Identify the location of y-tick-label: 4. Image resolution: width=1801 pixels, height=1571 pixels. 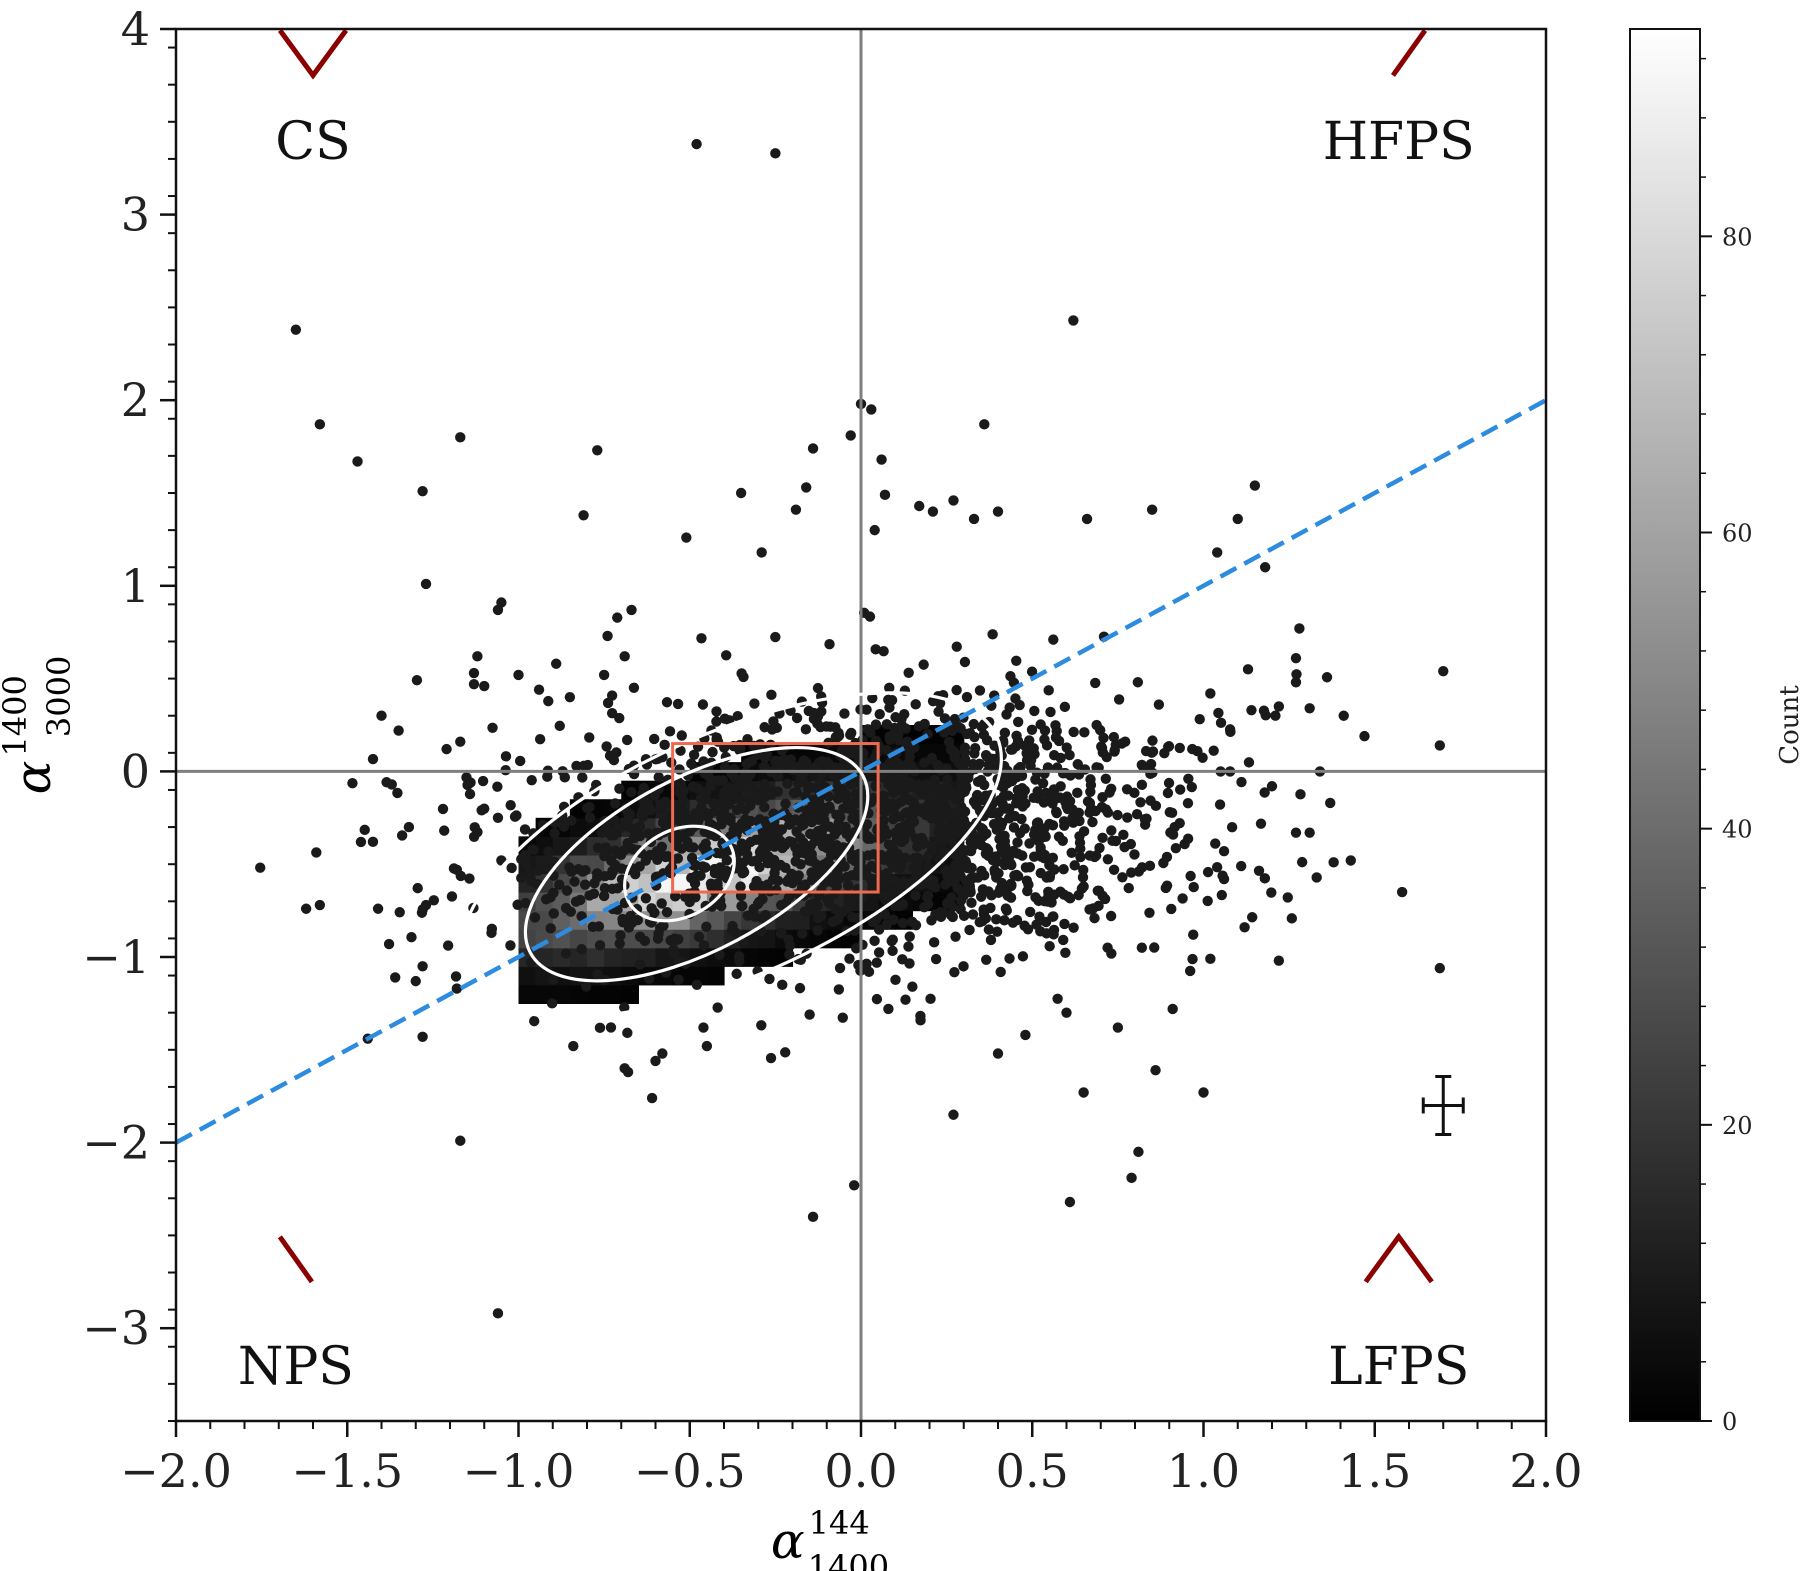
(135, 29).